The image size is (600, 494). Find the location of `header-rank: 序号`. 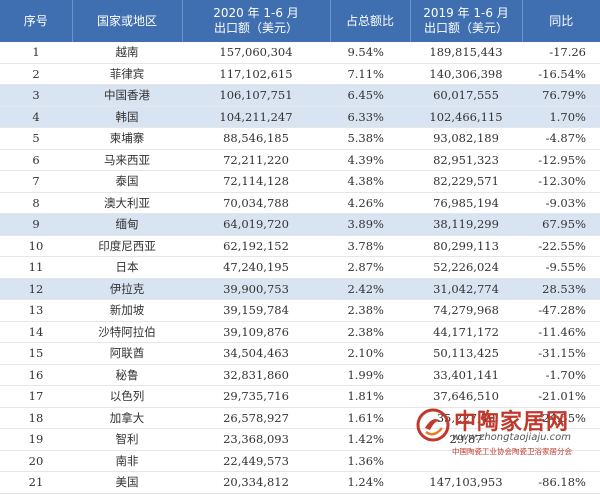

header-rank: 序号 is located at coordinates (36, 21).